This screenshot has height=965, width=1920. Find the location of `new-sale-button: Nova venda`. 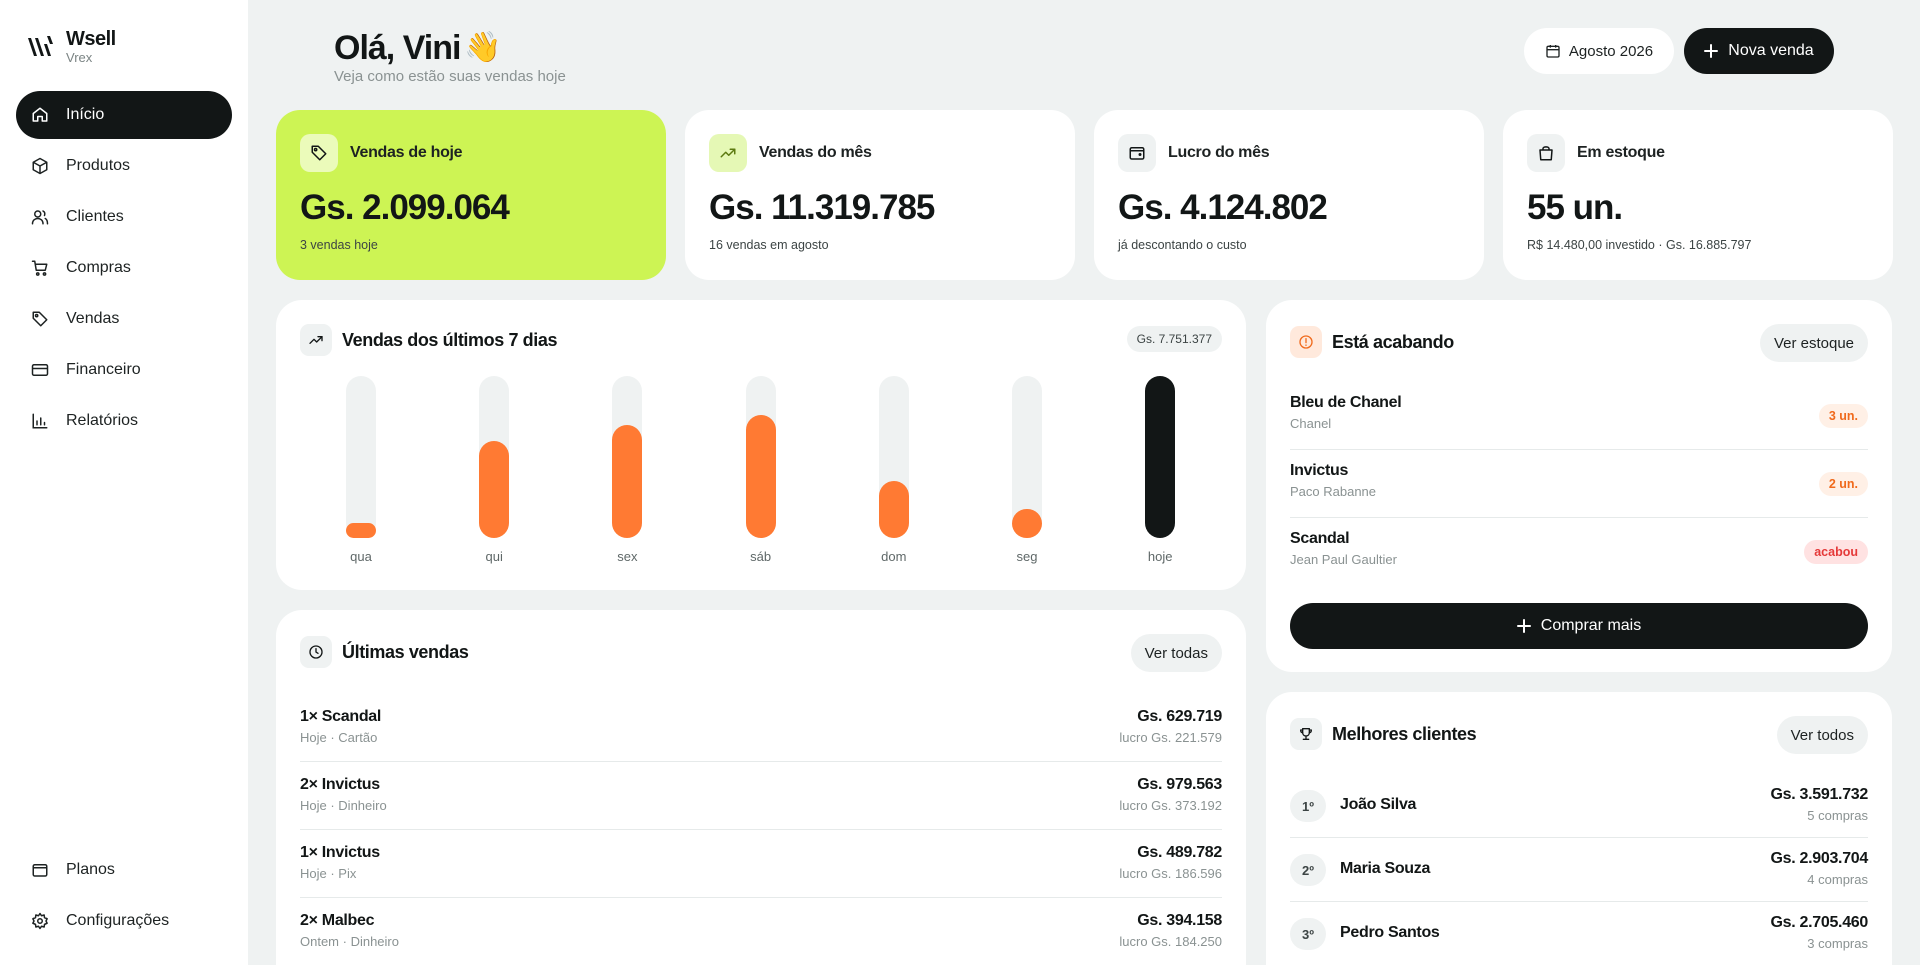

new-sale-button: Nova venda is located at coordinates (1759, 51).